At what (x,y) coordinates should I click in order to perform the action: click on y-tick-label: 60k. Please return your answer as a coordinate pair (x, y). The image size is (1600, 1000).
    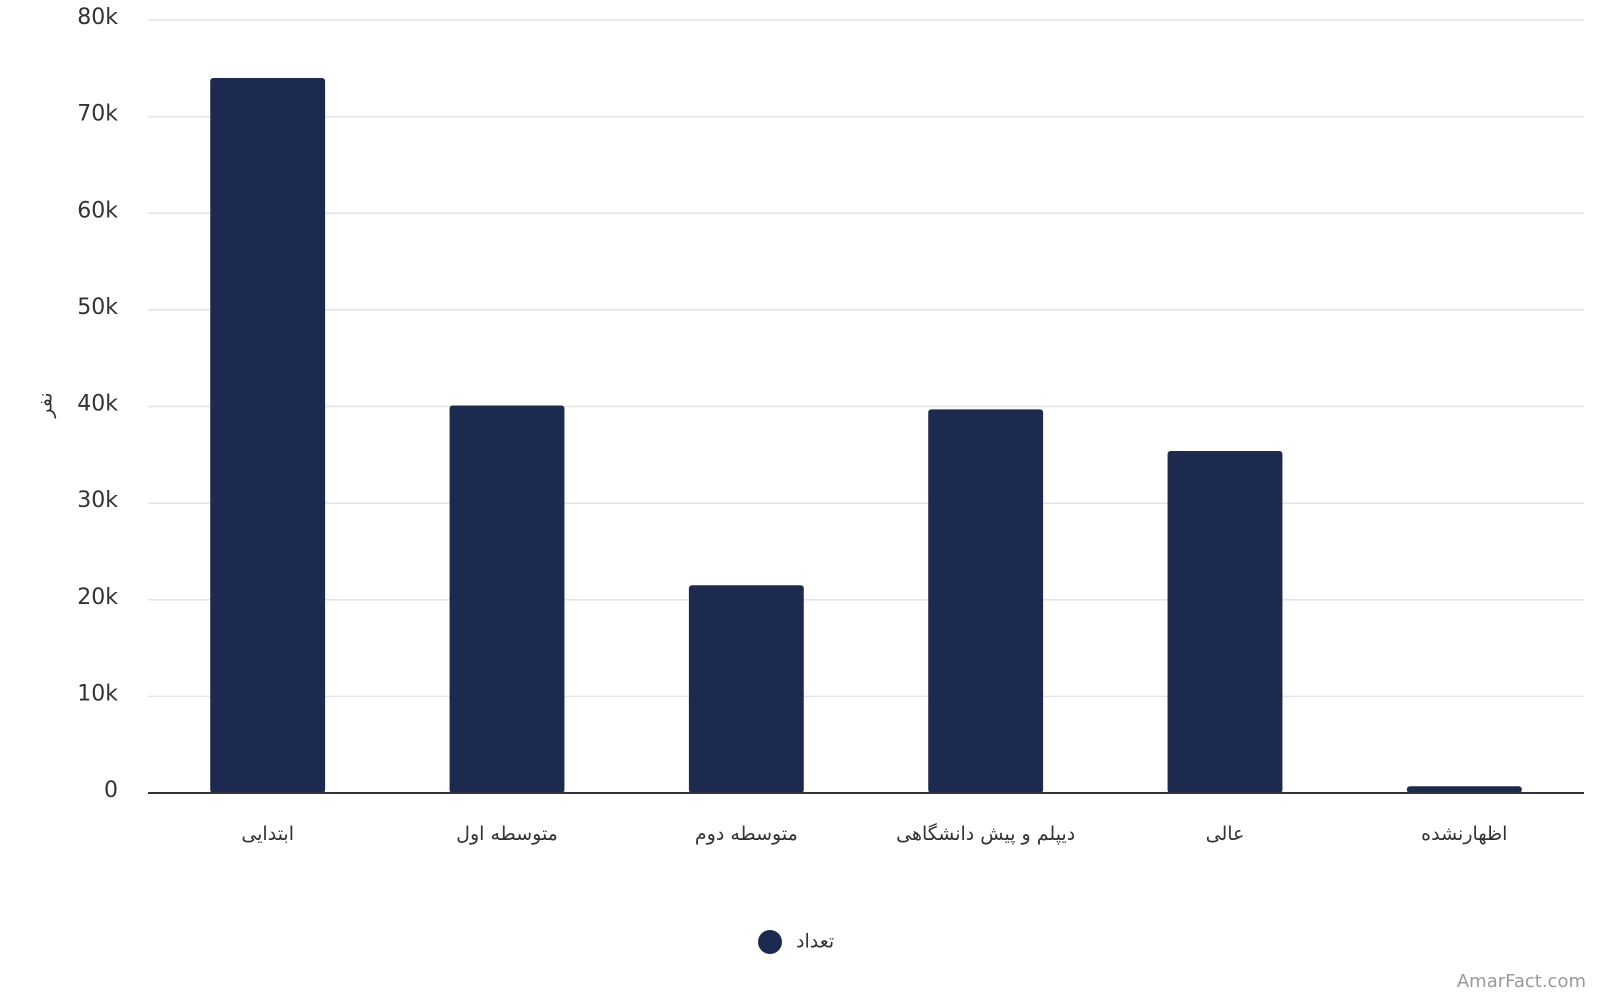
    Looking at the image, I should click on (97, 210).